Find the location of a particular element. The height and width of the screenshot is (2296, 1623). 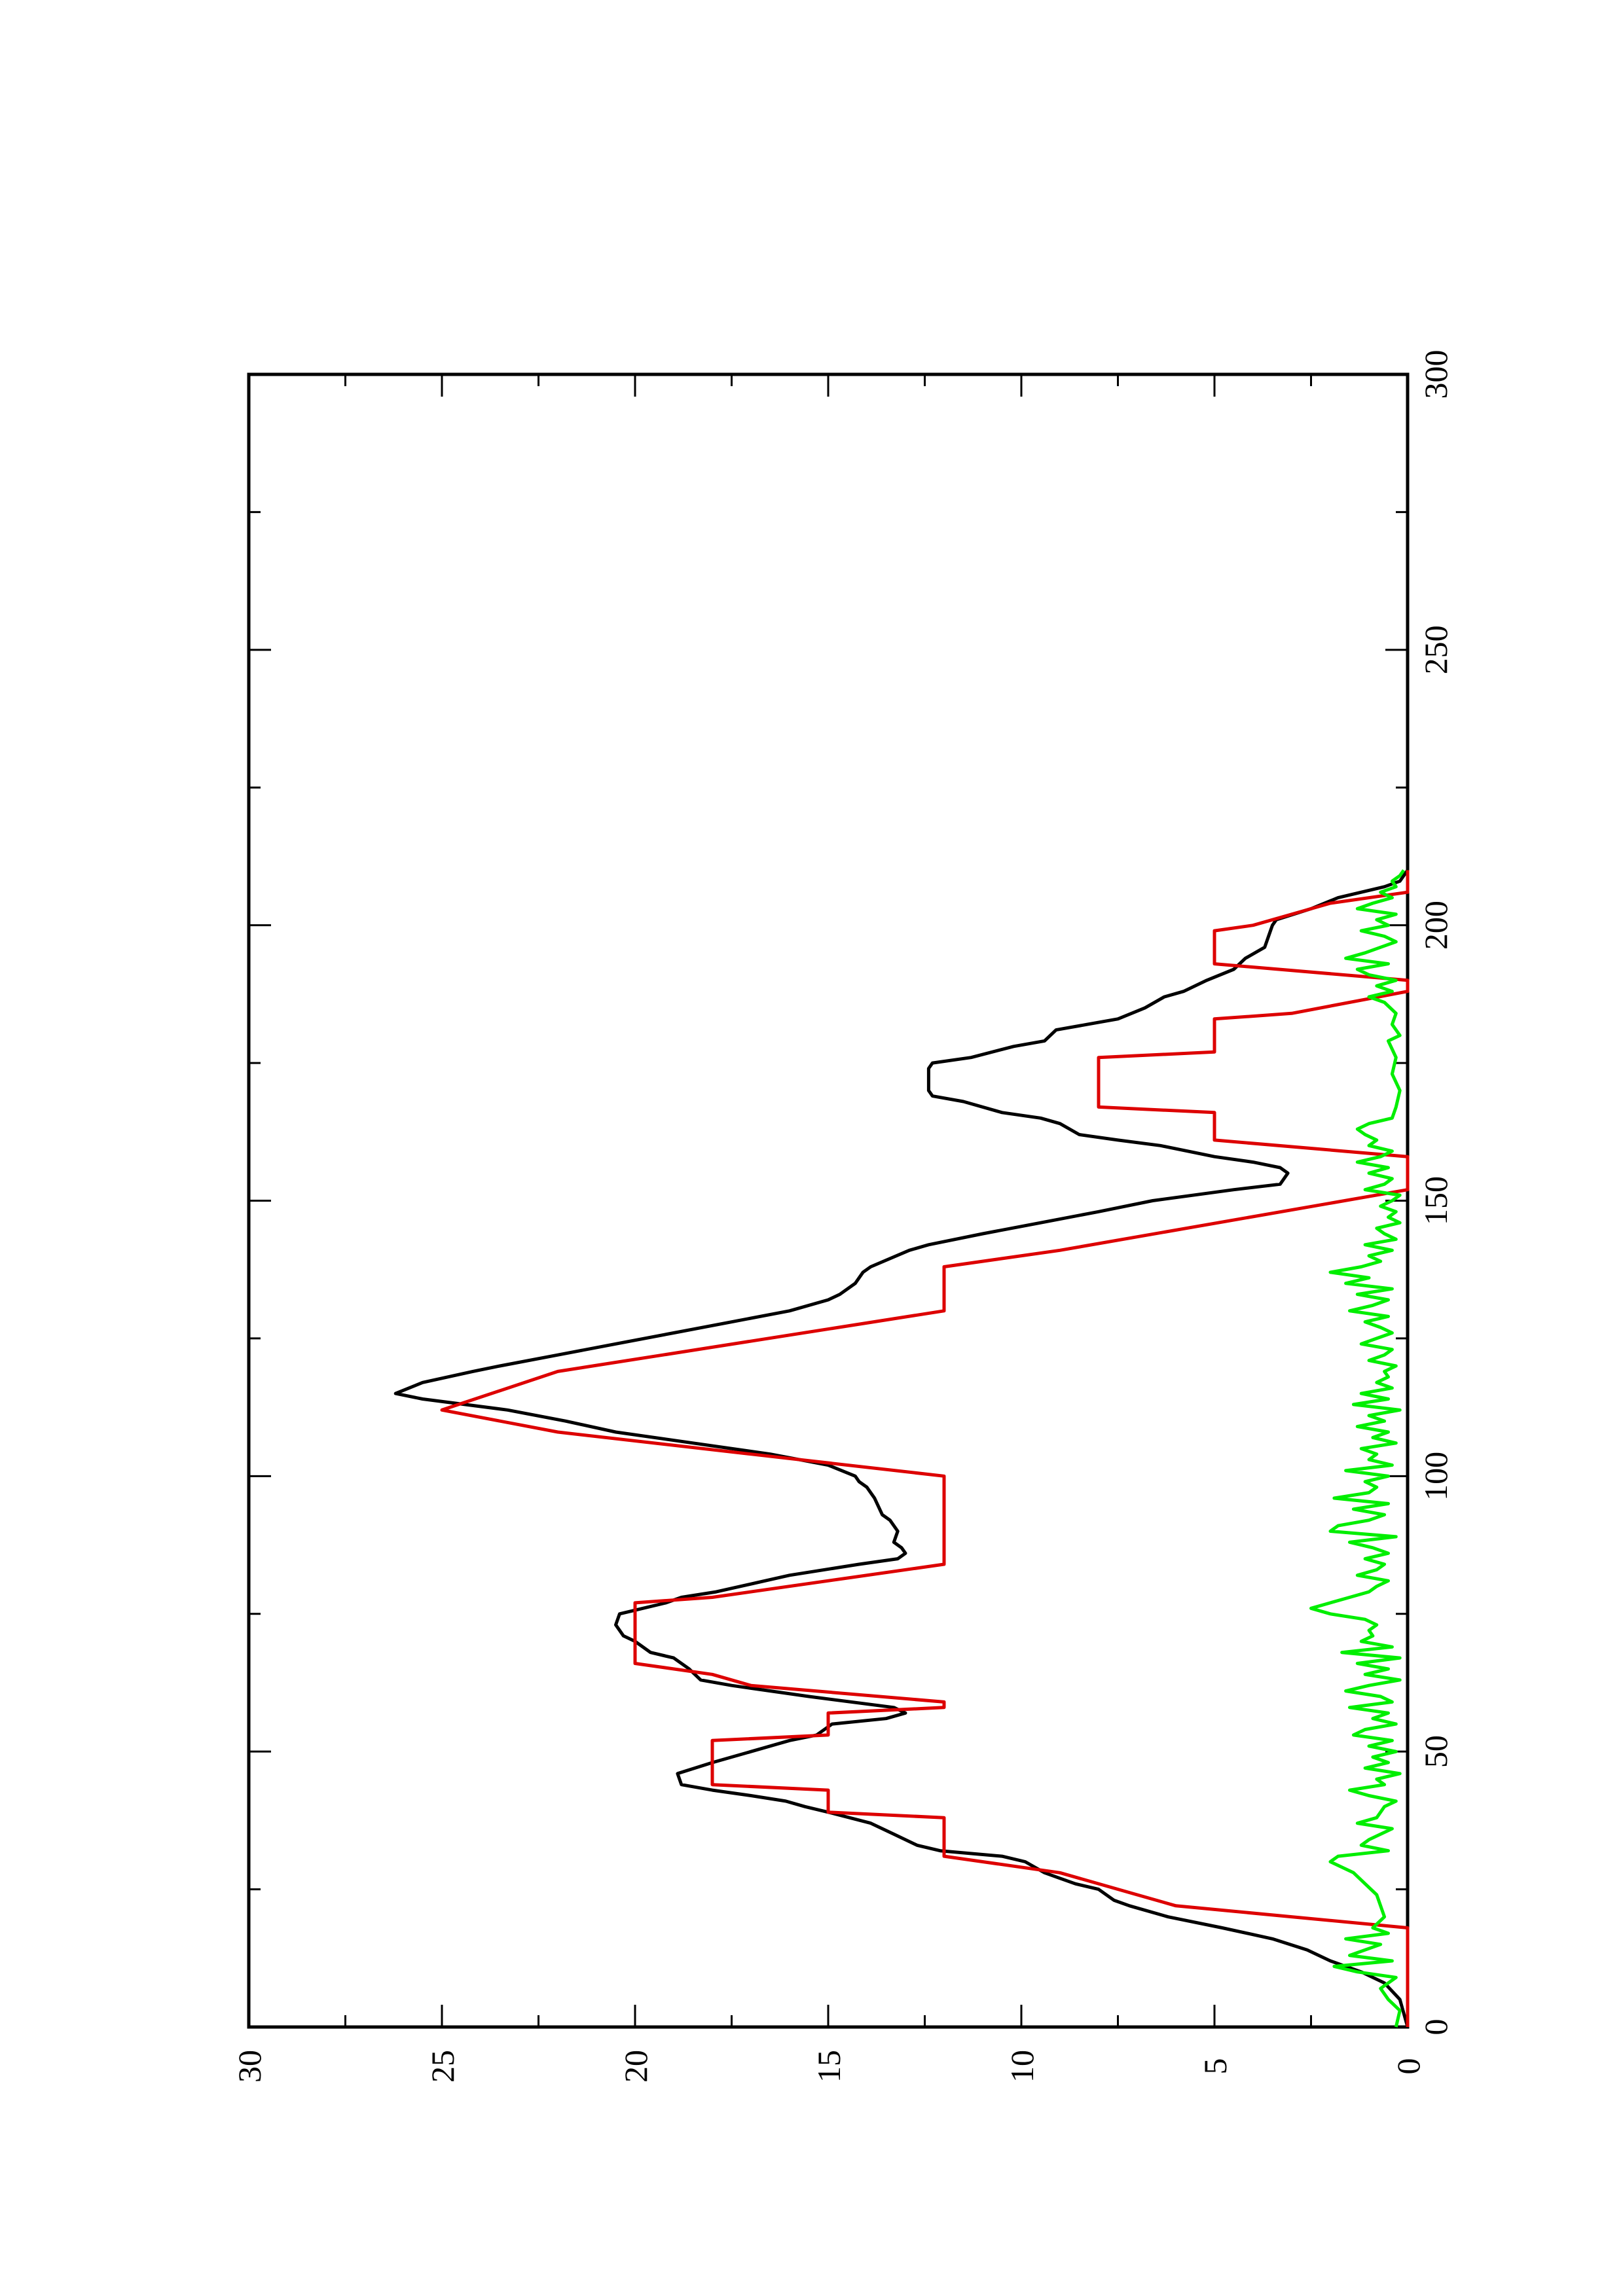

x-tick-label: 50 is located at coordinates (1435, 1751).